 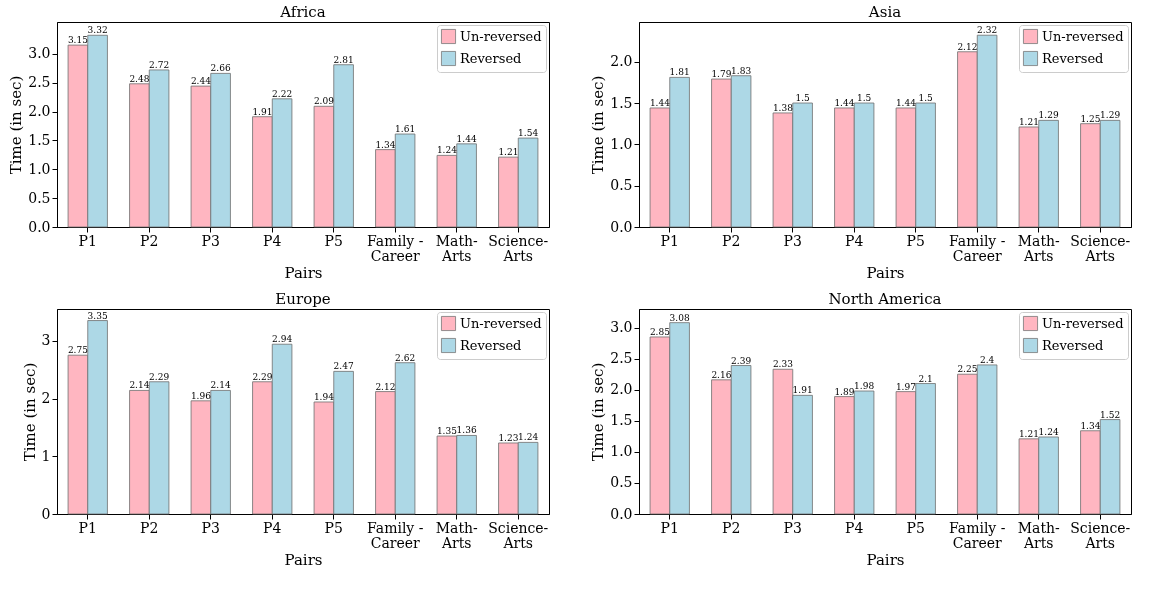 What do you see at coordinates (1110, 414) in the screenshot?
I see `data-label: 1.52` at bounding box center [1110, 414].